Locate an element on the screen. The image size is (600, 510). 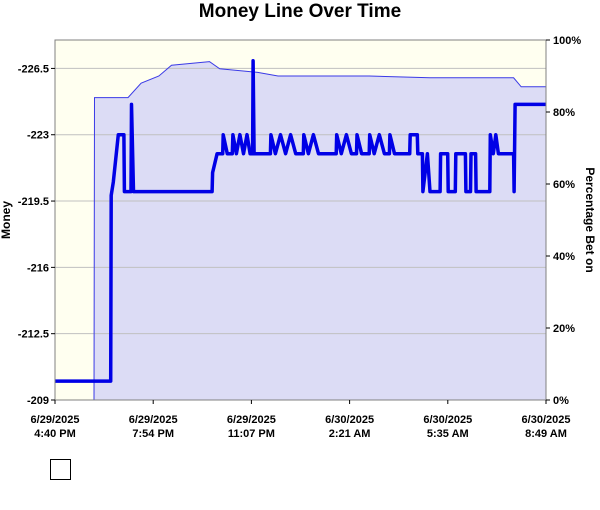
y2-tick-label: 60% is located at coordinates (564, 185).